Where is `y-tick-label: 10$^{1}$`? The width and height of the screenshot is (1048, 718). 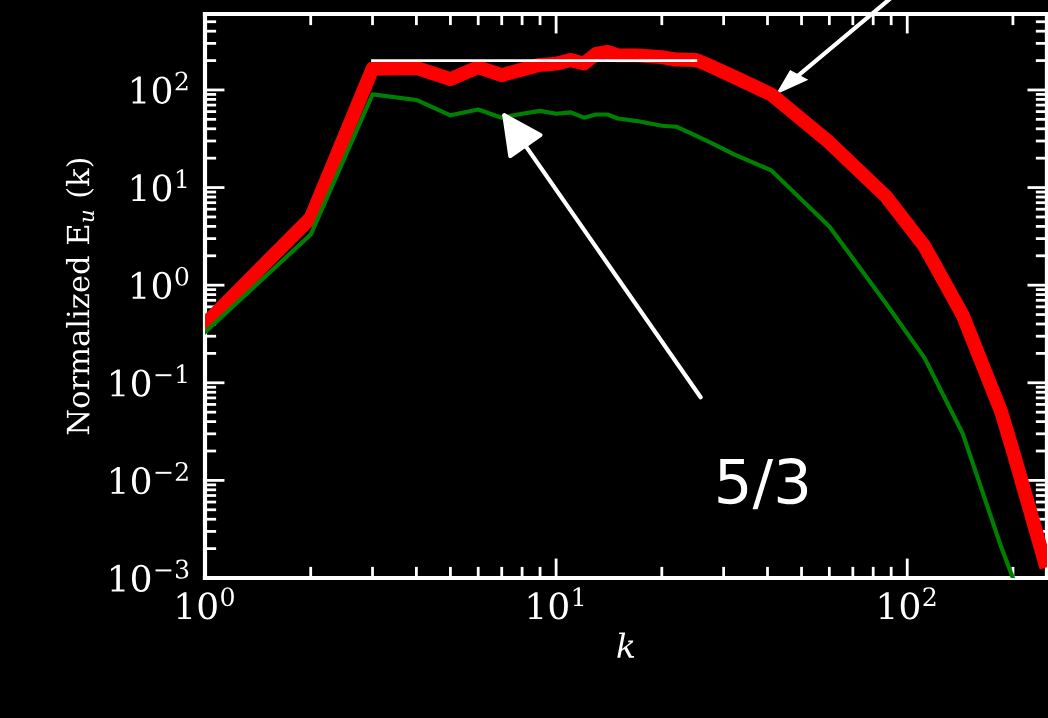 y-tick-label: 10$^{1}$ is located at coordinates (159, 185).